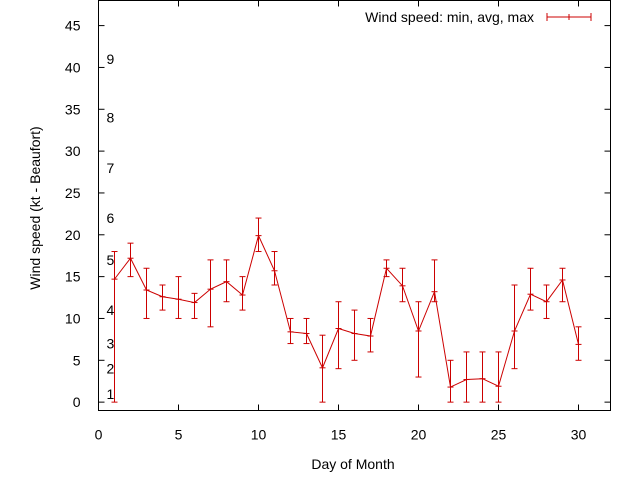 The image size is (640, 480). What do you see at coordinates (99, 435) in the screenshot?
I see `x-tick-label: 0` at bounding box center [99, 435].